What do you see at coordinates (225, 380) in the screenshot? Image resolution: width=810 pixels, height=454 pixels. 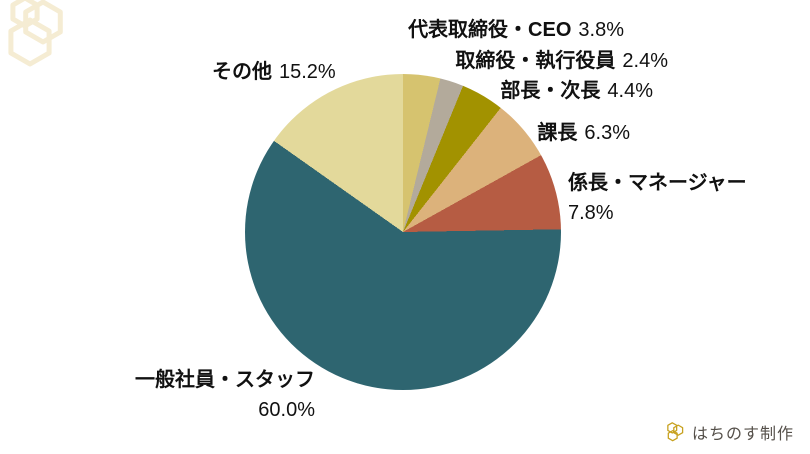 I see `slice-name: 一般社員・スタッフ` at bounding box center [225, 380].